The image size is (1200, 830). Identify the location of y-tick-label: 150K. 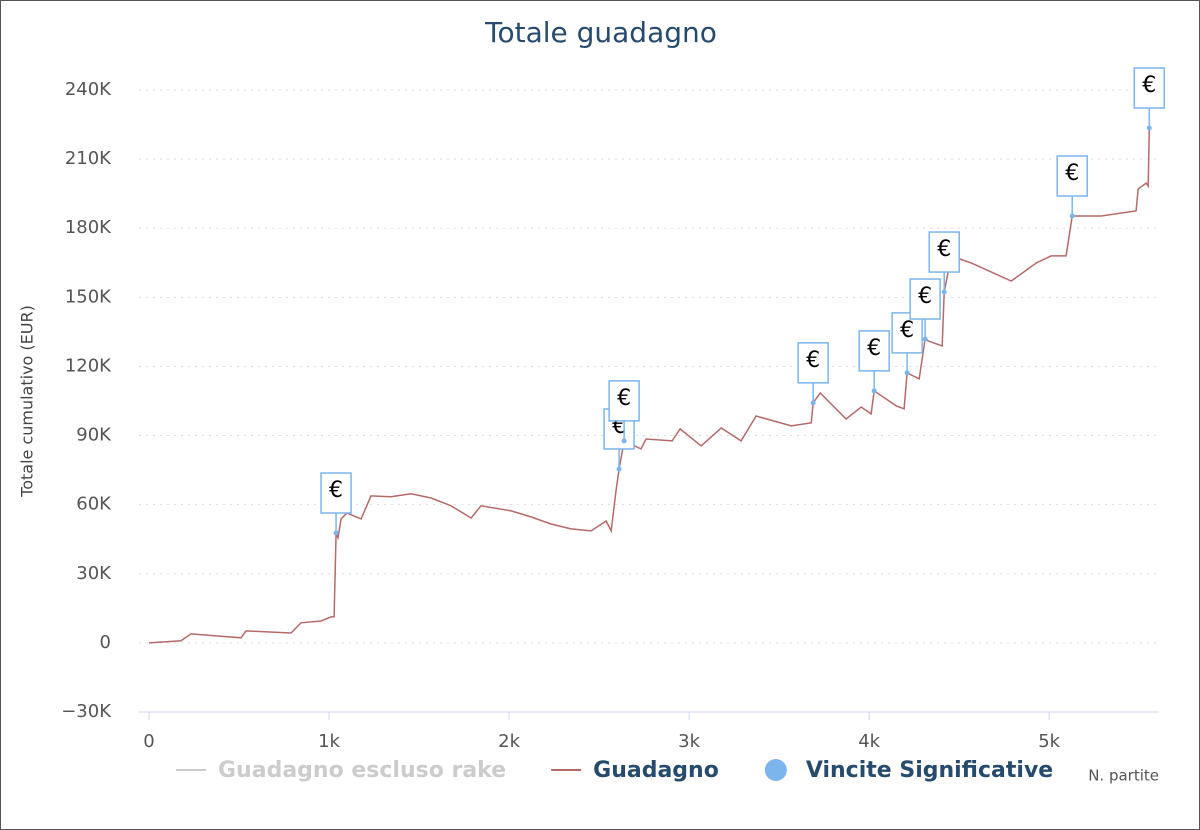
(88, 296).